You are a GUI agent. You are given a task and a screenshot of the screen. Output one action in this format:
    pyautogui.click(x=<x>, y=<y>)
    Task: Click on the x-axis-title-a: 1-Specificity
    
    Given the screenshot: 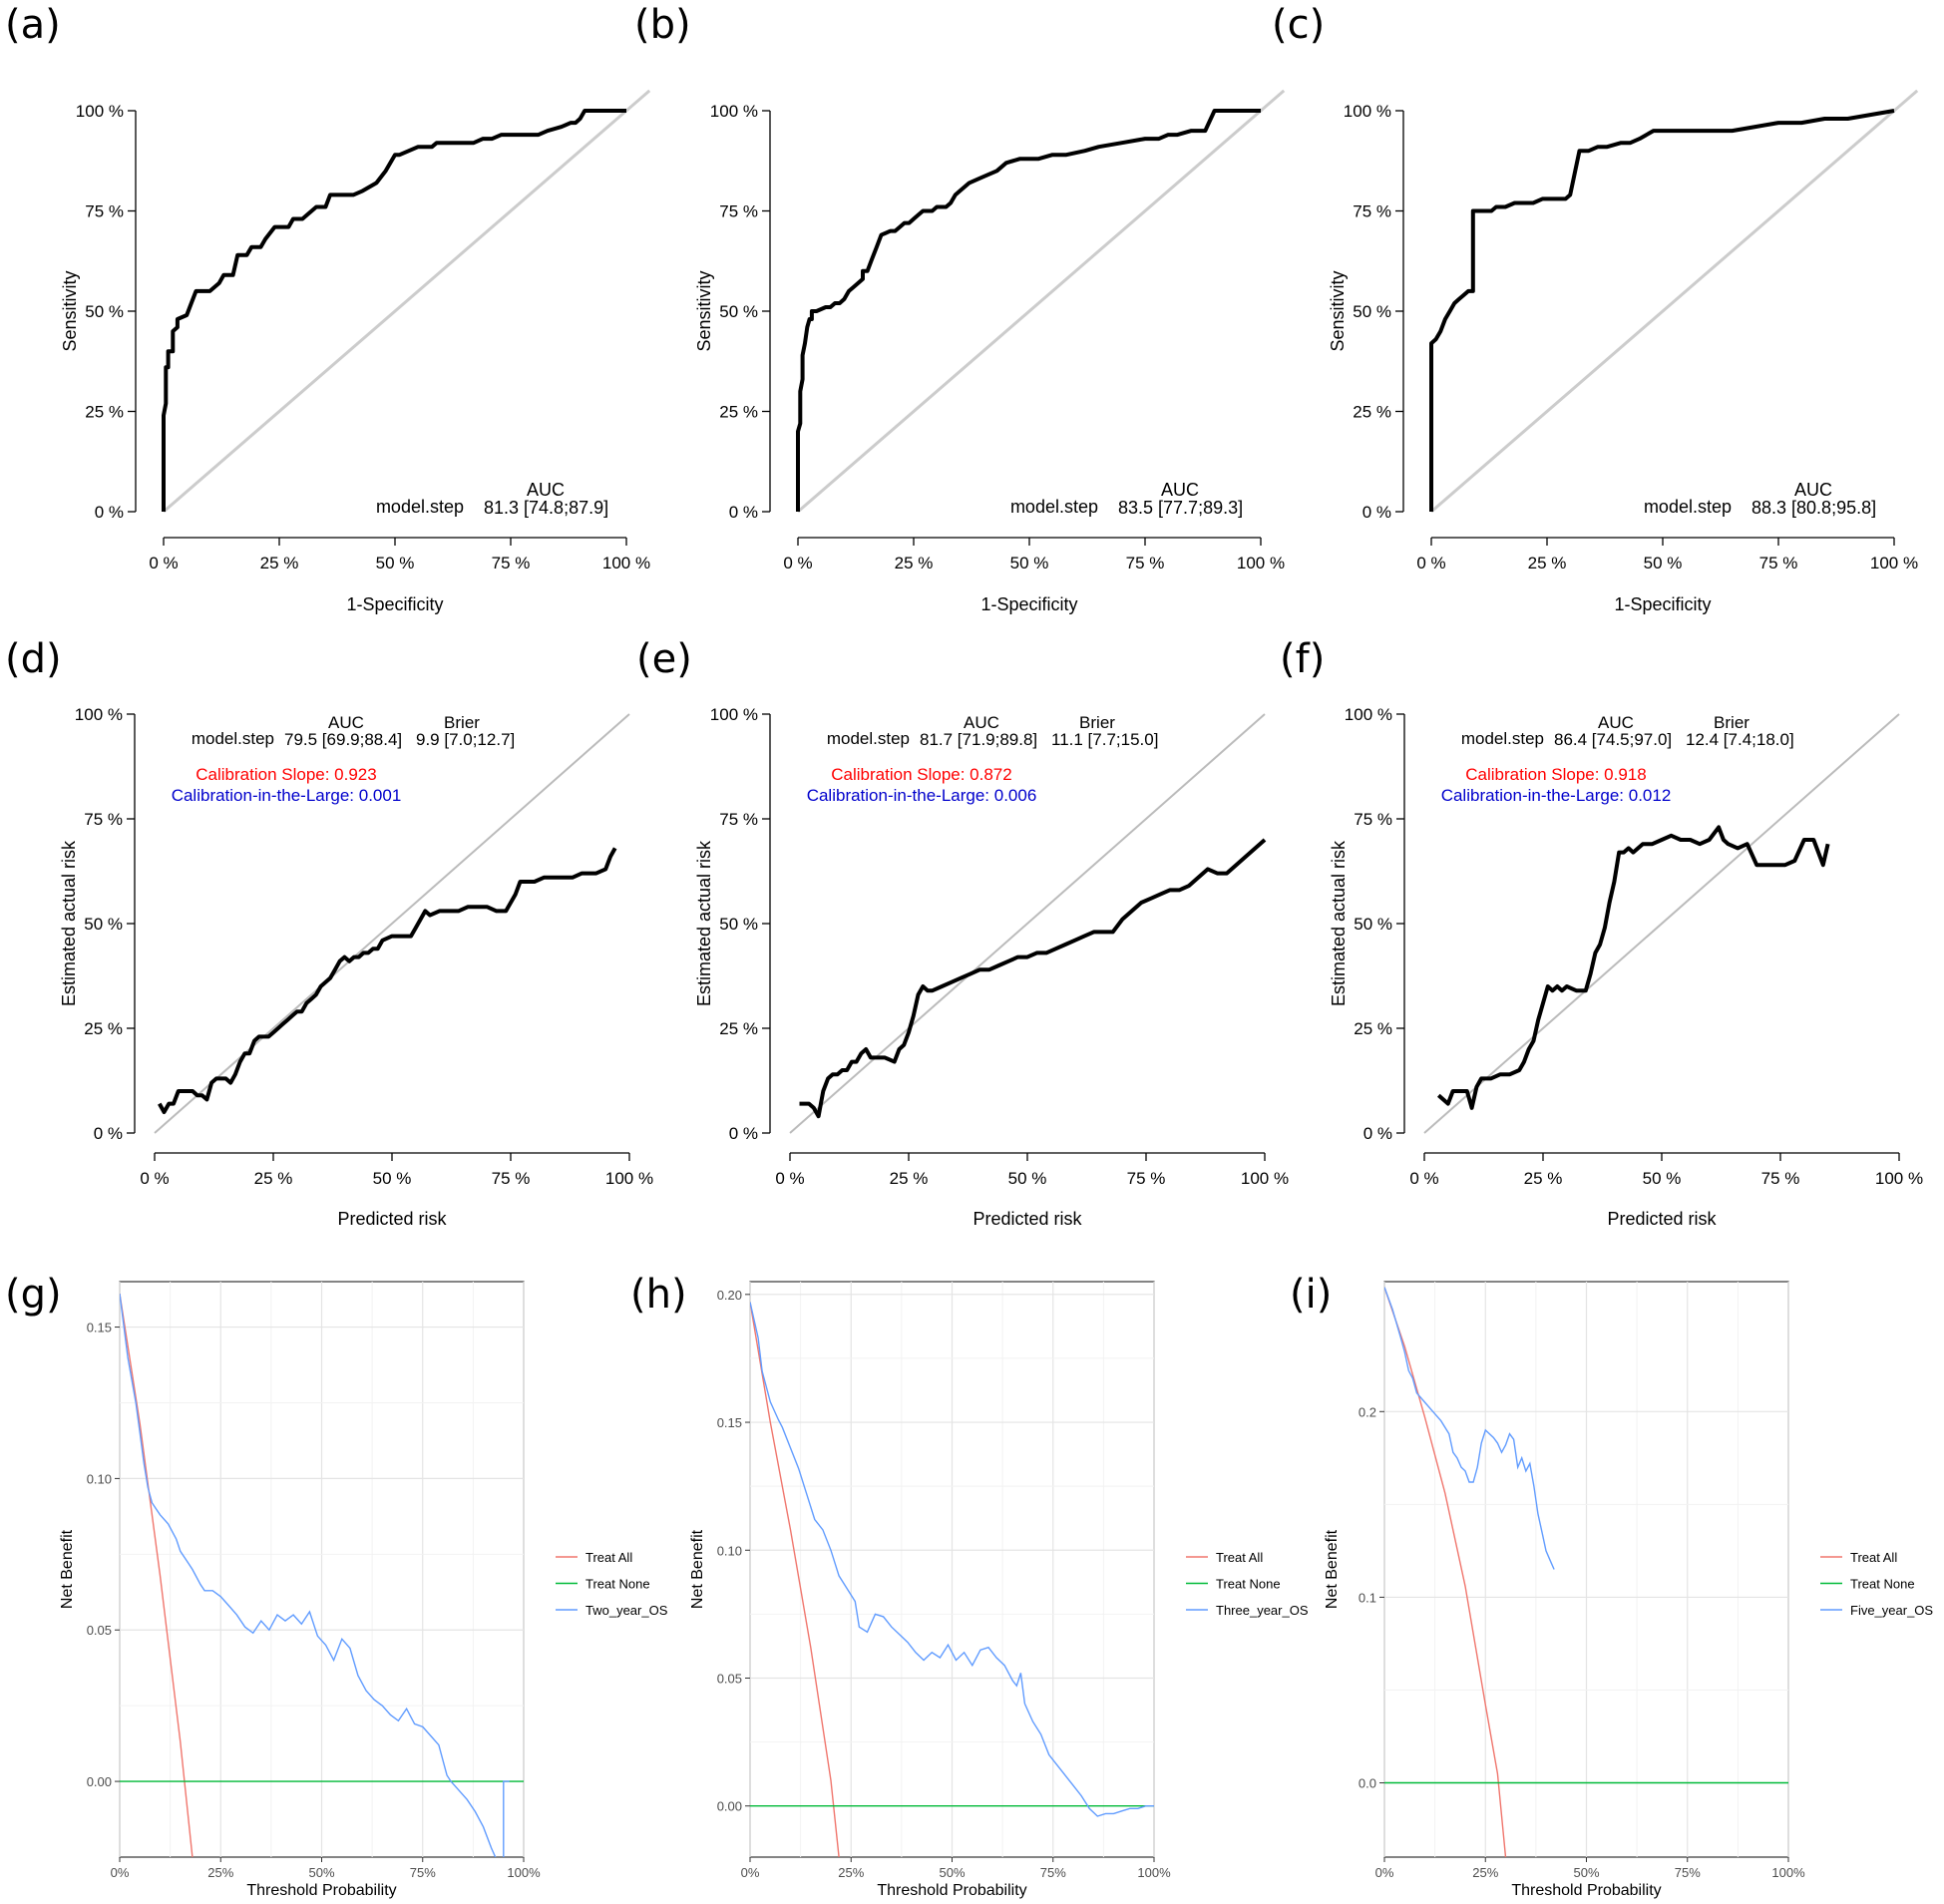 What is the action you would take?
    pyautogui.click(x=394, y=604)
    